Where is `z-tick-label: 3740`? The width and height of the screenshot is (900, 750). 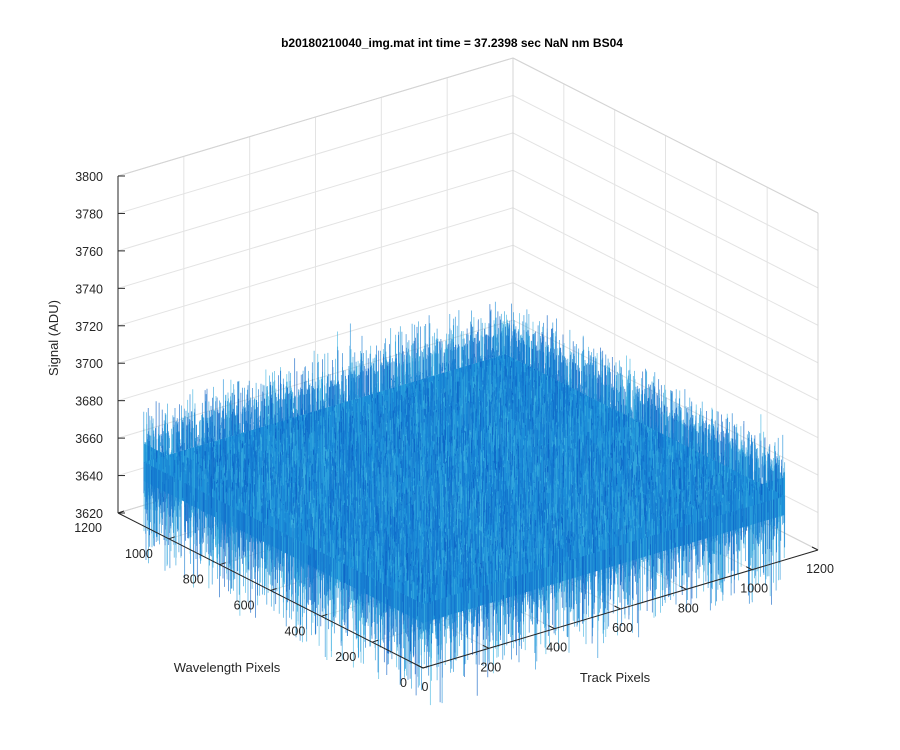
z-tick-label: 3740 is located at coordinates (89, 289).